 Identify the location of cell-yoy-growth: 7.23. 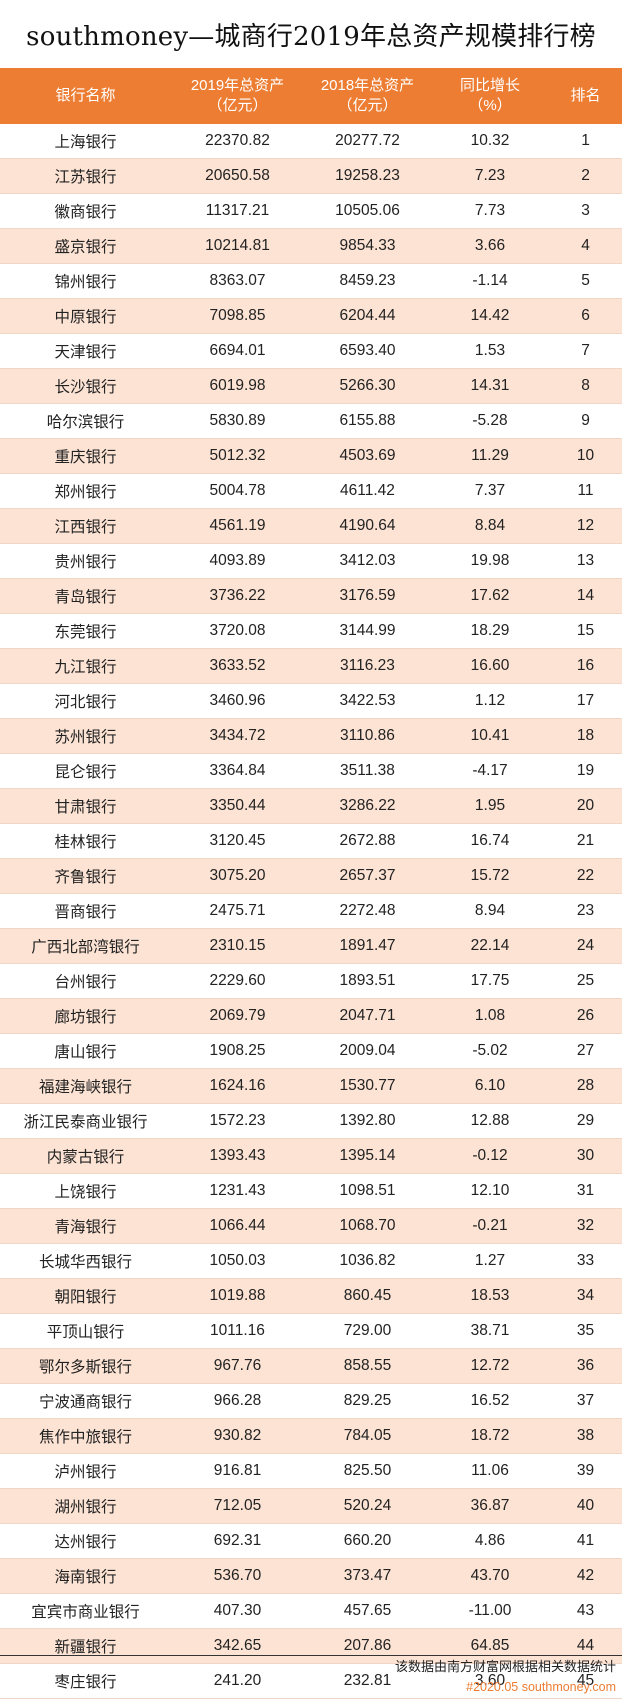
(490, 176).